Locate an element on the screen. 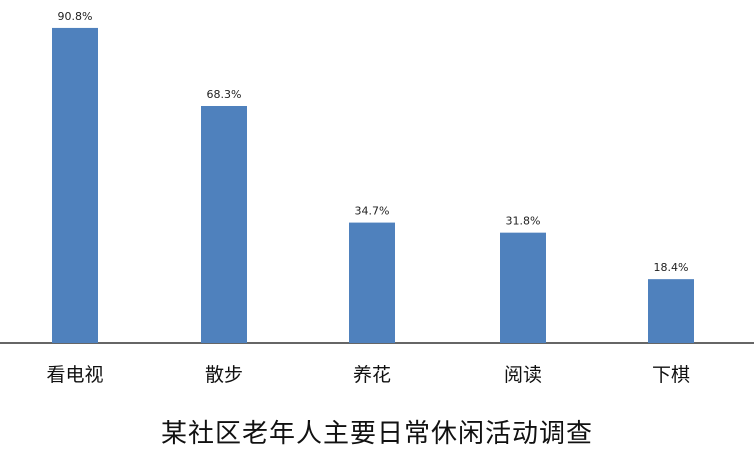 The height and width of the screenshot is (457, 754). category-label: 下棋 is located at coordinates (671, 375).